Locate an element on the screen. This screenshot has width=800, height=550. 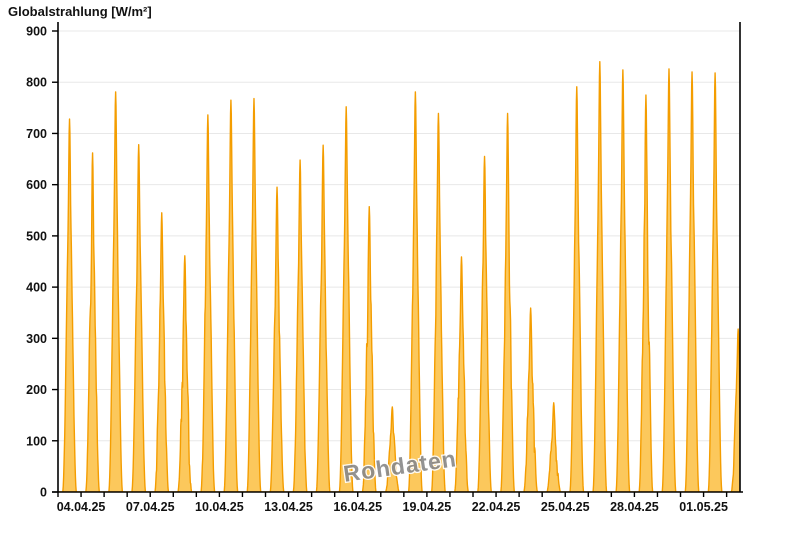
y-tick-label: 0 is located at coordinates (43, 493).